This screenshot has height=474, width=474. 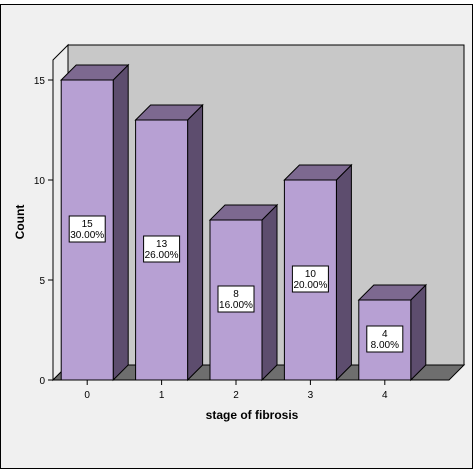 What do you see at coordinates (43, 231) in the screenshot?
I see `y-axis-ticks: 0 5 10 15` at bounding box center [43, 231].